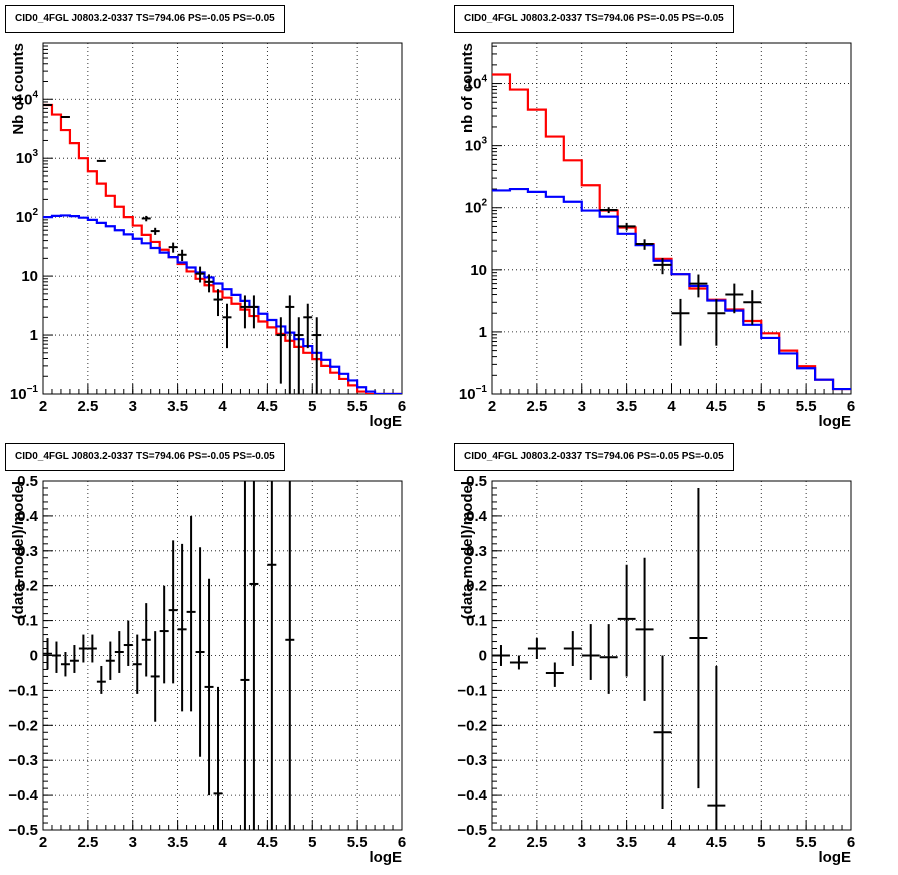 The height and width of the screenshot is (875, 898). What do you see at coordinates (483, 332) in the screenshot?
I see `y-tick-label: 1` at bounding box center [483, 332].